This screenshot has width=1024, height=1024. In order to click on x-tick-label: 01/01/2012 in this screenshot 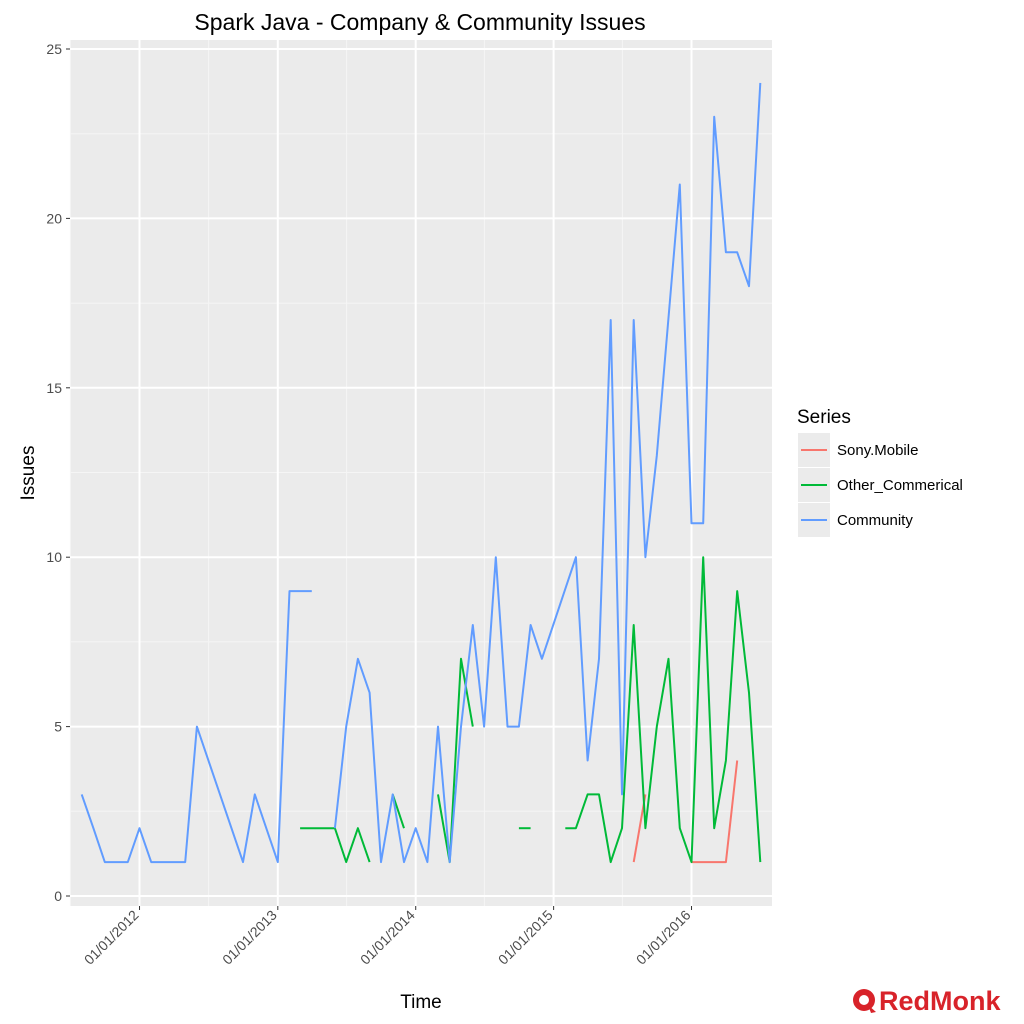, I will do `click(111, 937)`.